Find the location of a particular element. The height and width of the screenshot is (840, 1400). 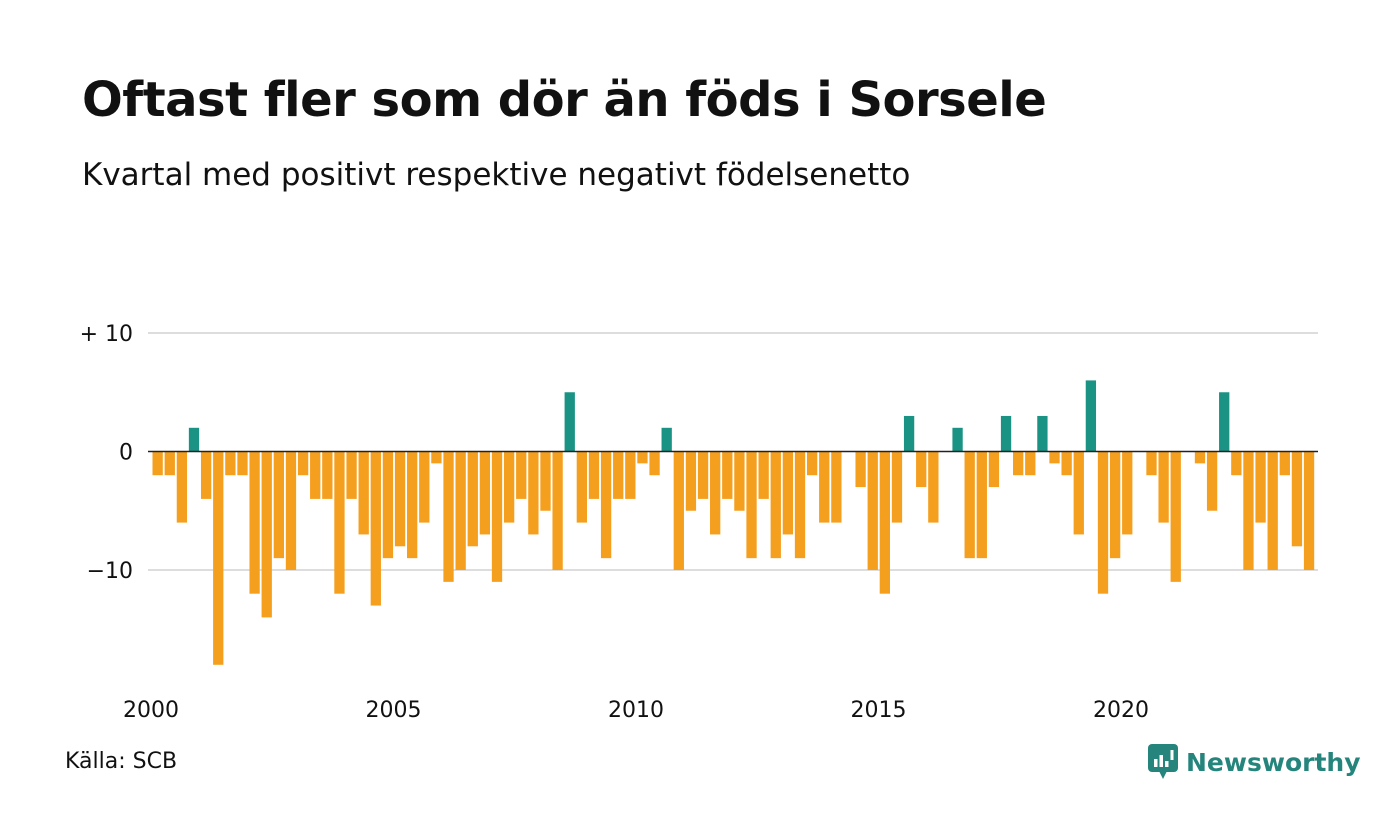

y-tick-label: + 10 is located at coordinates (106, 334).